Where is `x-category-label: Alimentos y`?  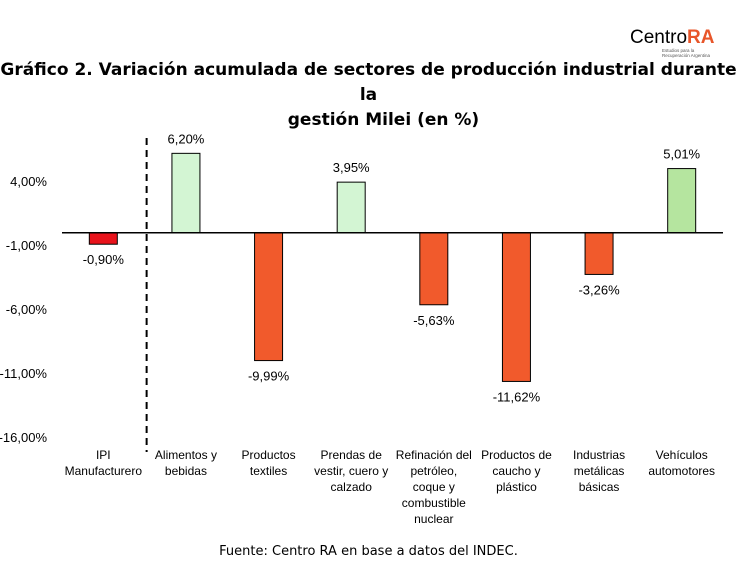
x-category-label: Alimentos y is located at coordinates (186, 455).